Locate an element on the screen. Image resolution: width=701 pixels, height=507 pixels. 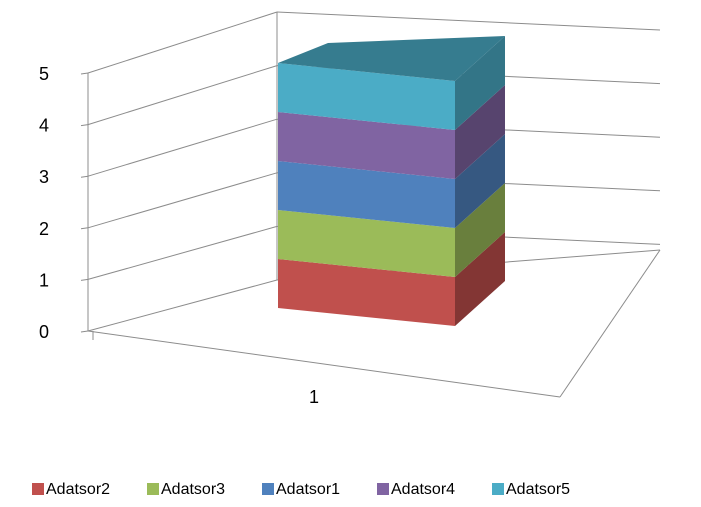
legend: Adatsor2 Adatsor3 Adatsor1 Adatsor4 Adatsor5 is located at coordinates (301, 489).